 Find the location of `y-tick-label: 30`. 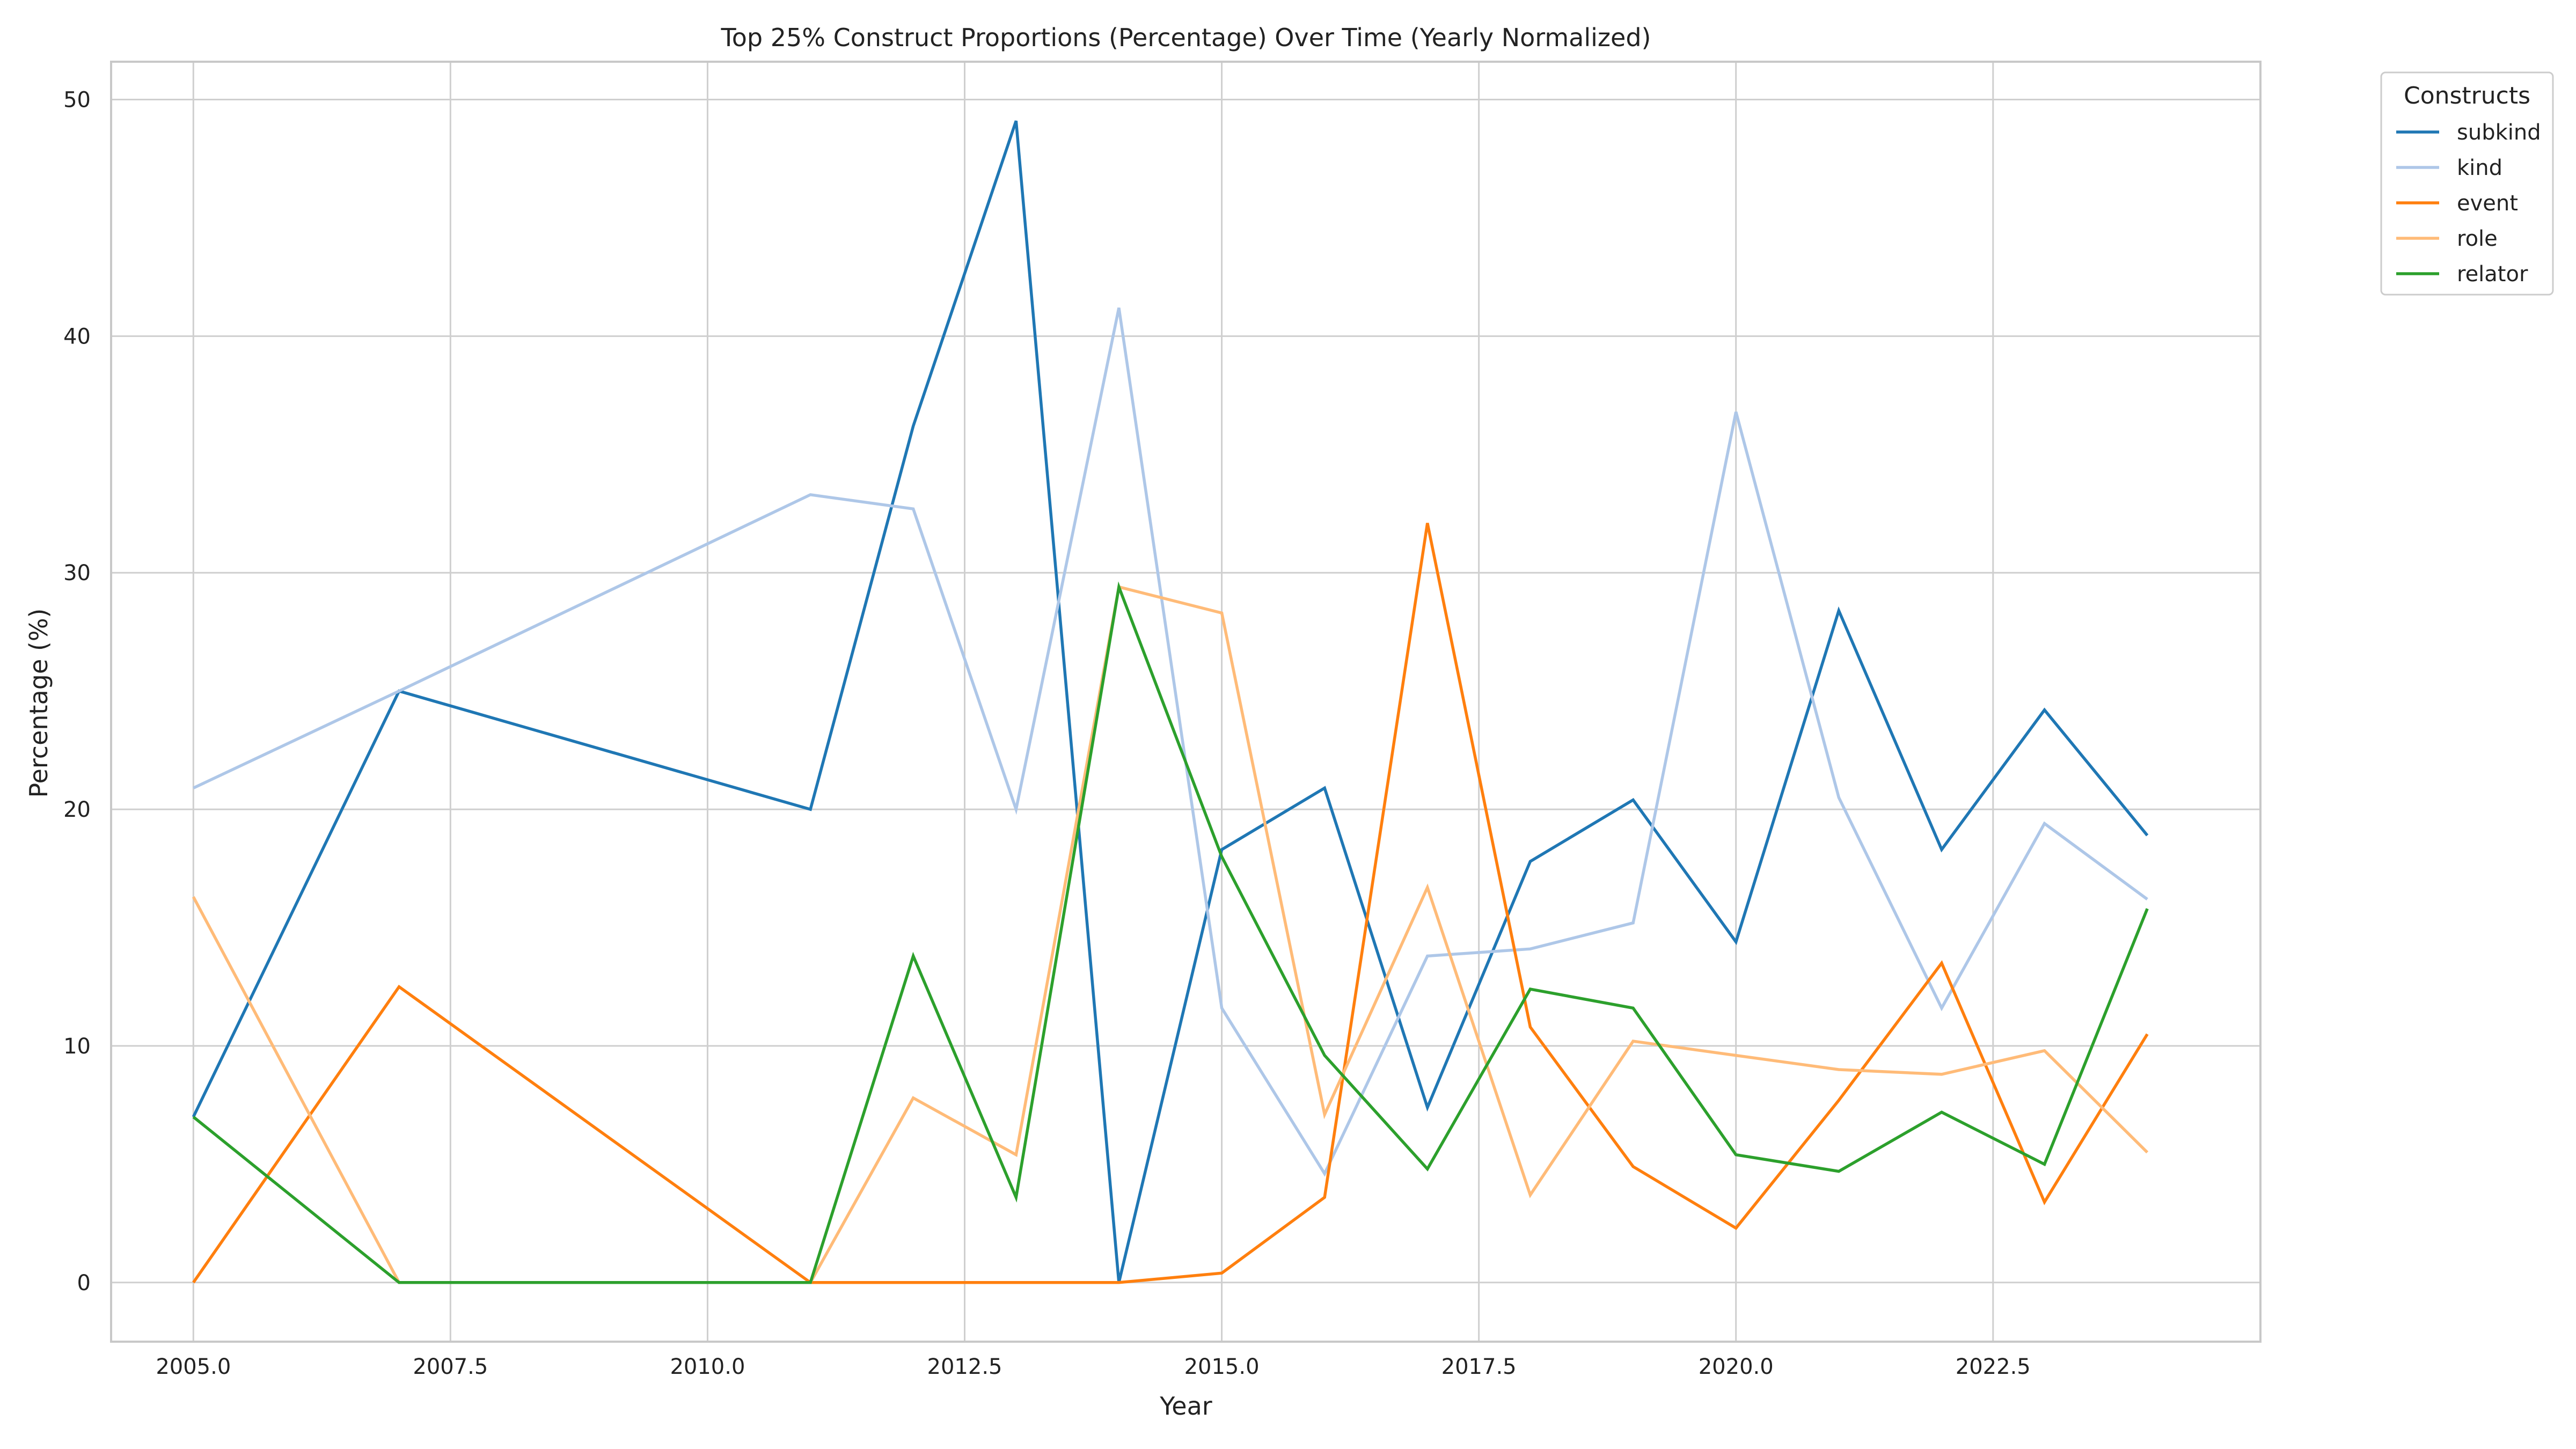

y-tick-label: 30 is located at coordinates (77, 573).